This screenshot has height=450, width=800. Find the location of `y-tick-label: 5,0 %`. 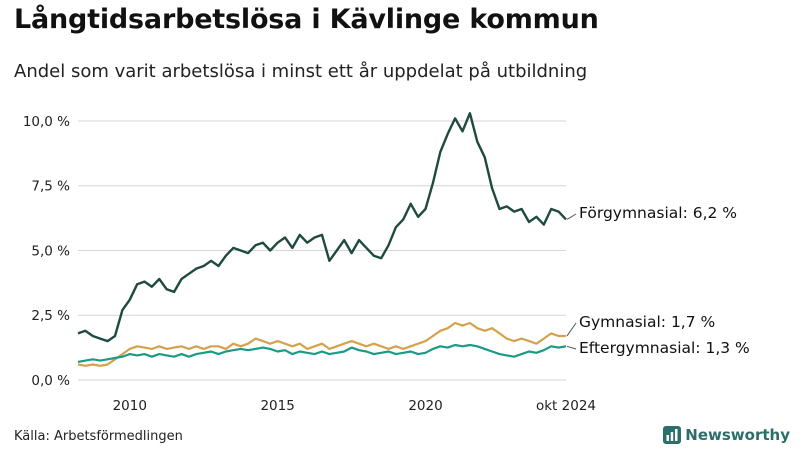

y-tick-label: 5,0 % is located at coordinates (50, 251).